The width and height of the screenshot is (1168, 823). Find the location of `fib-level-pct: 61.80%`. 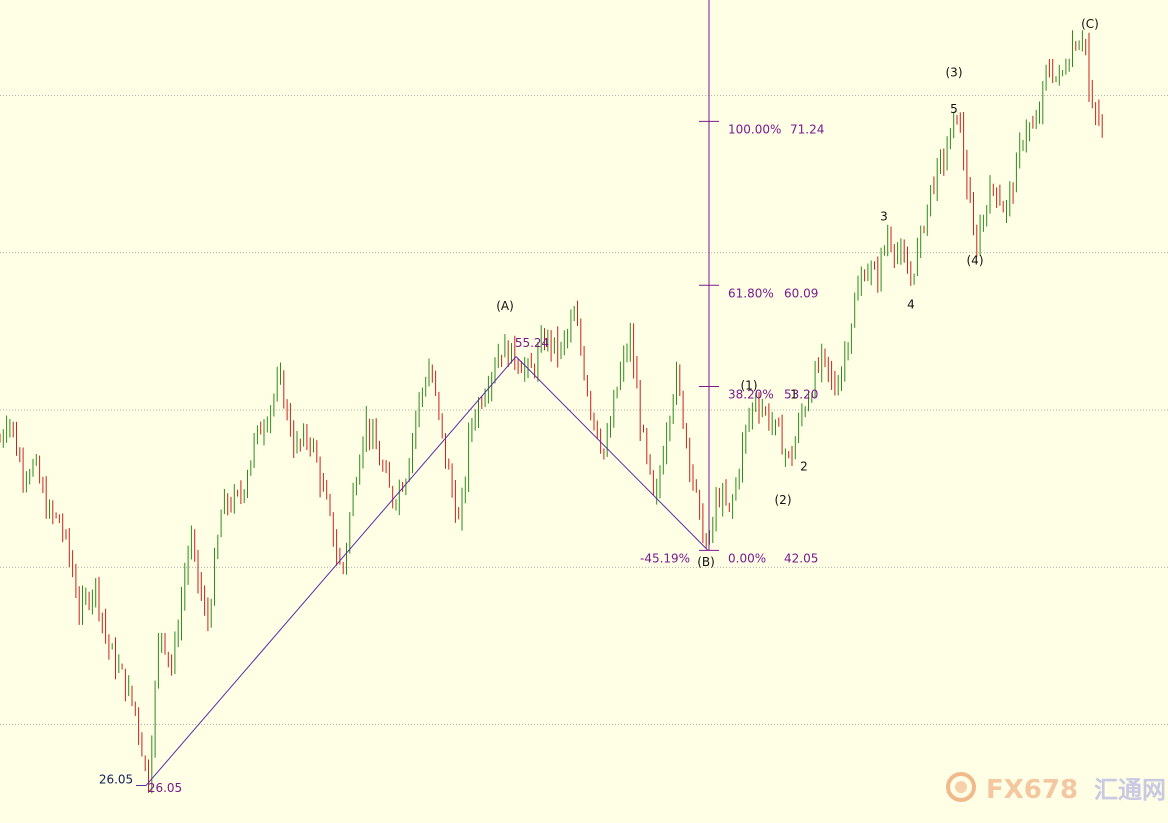

fib-level-pct: 61.80% is located at coordinates (751, 293).